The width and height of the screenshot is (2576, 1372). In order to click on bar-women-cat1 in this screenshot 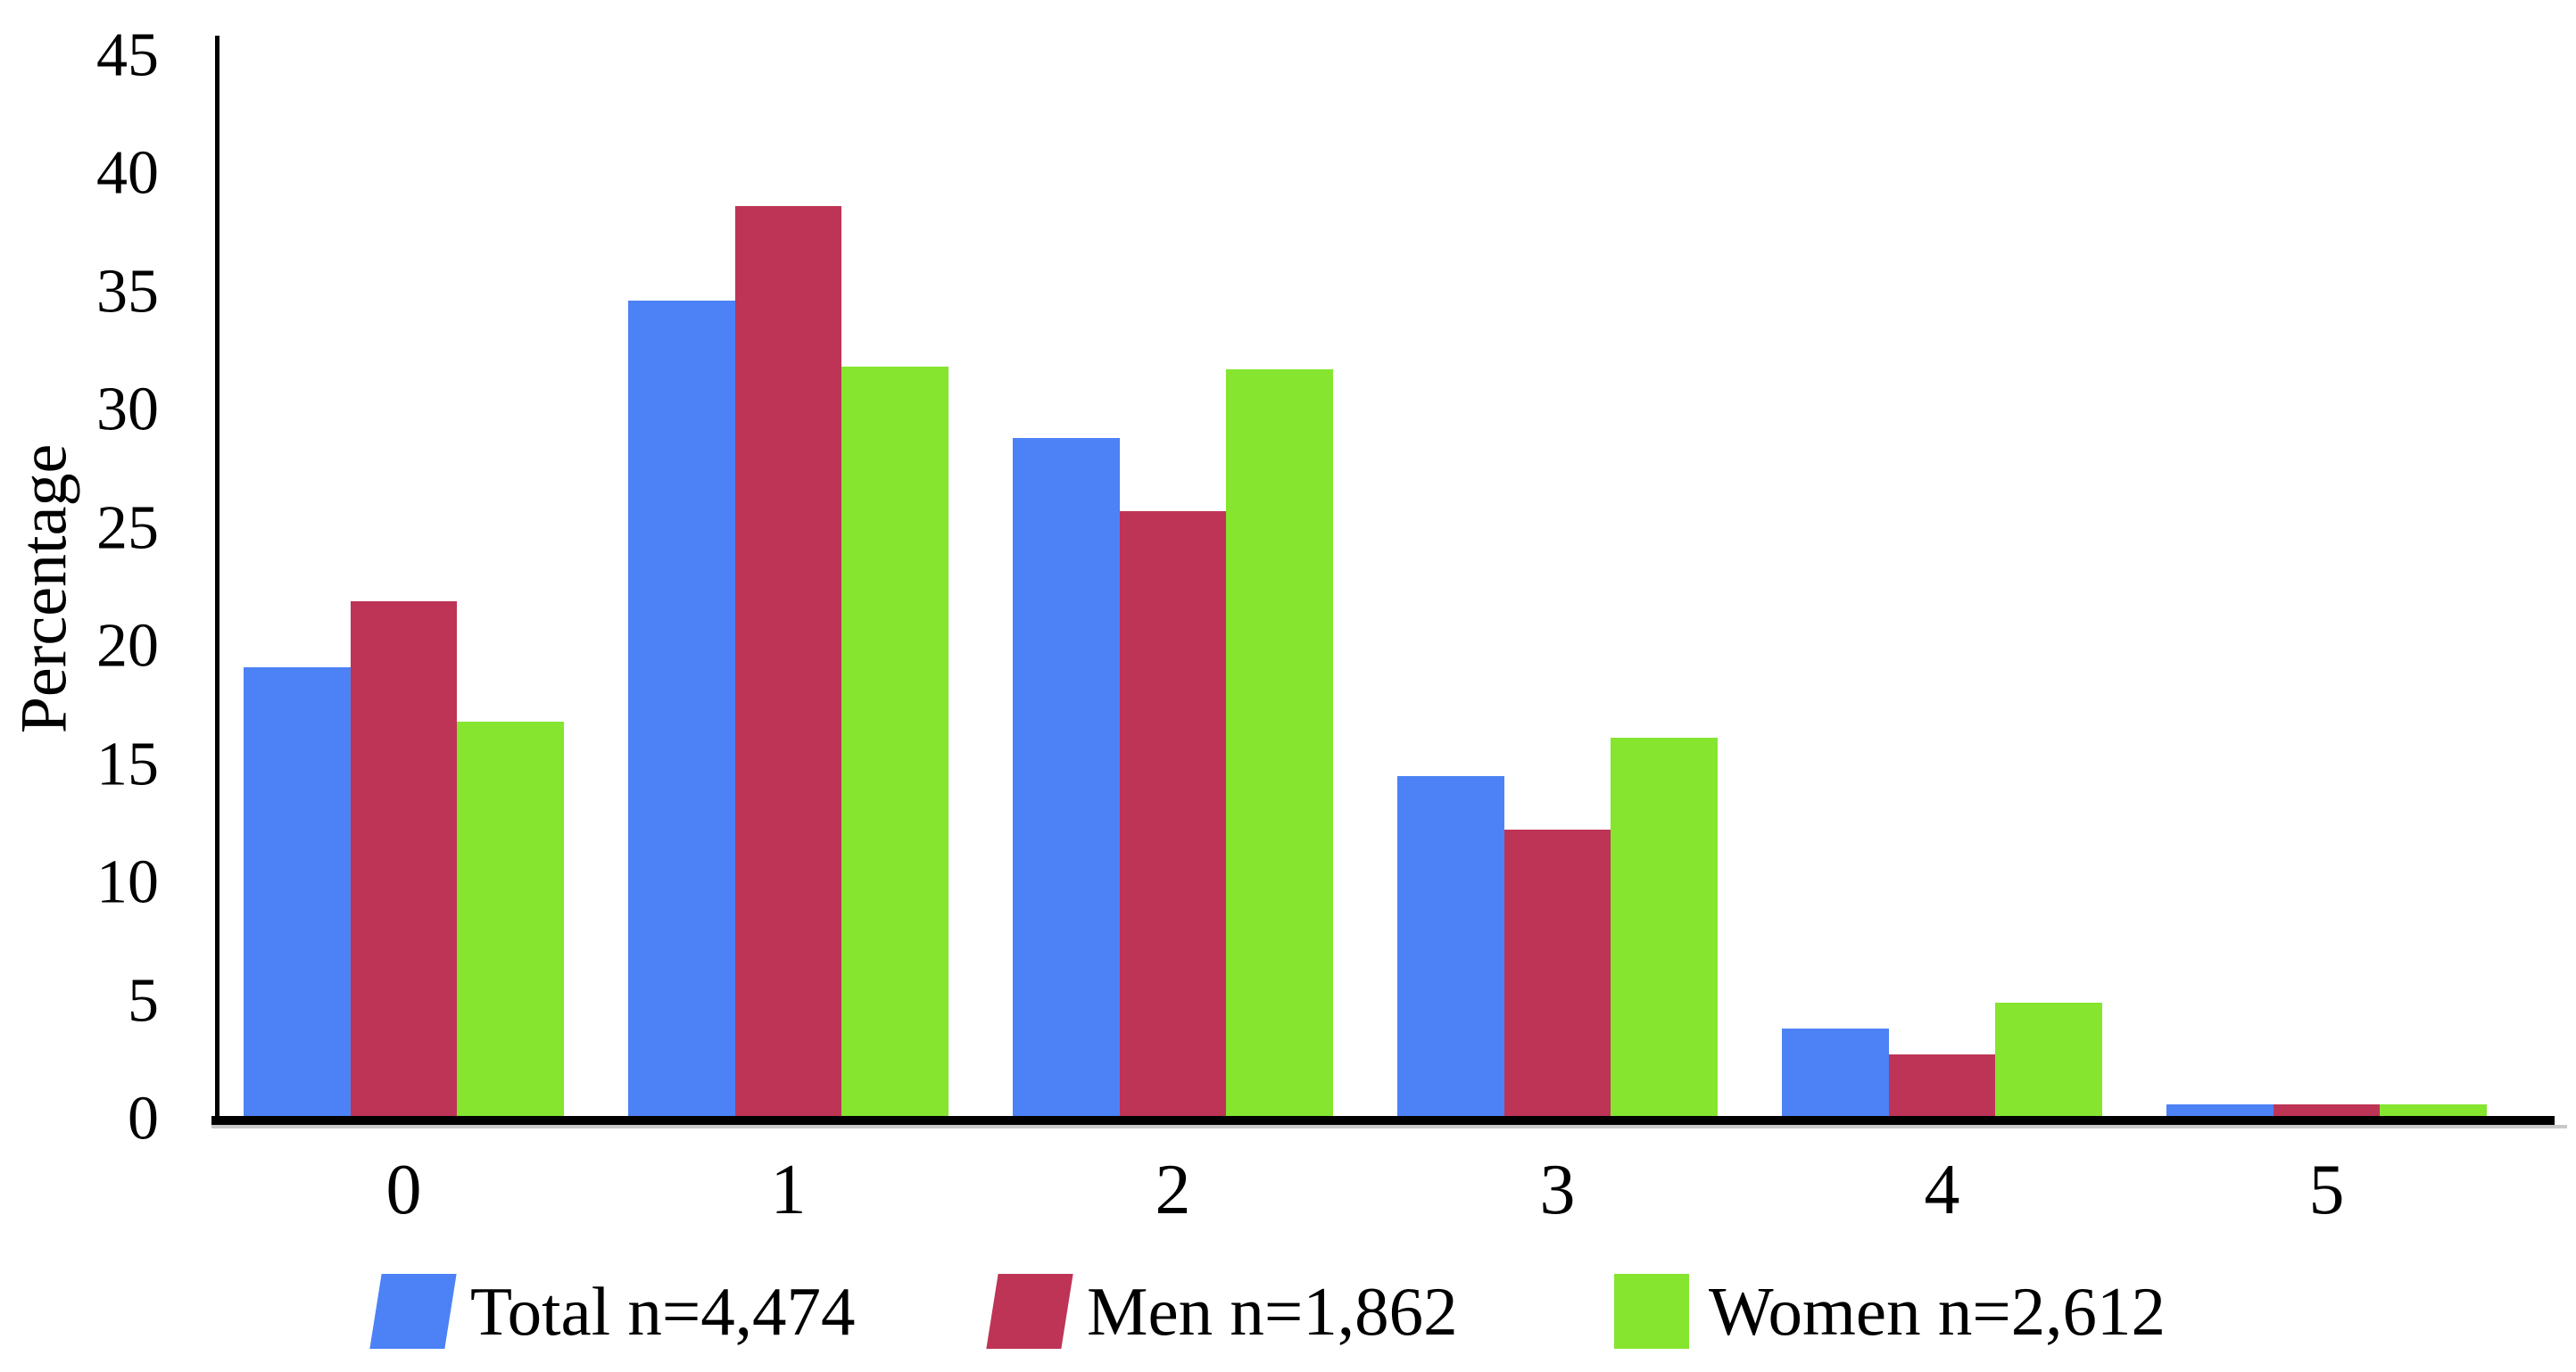, I will do `click(895, 741)`.